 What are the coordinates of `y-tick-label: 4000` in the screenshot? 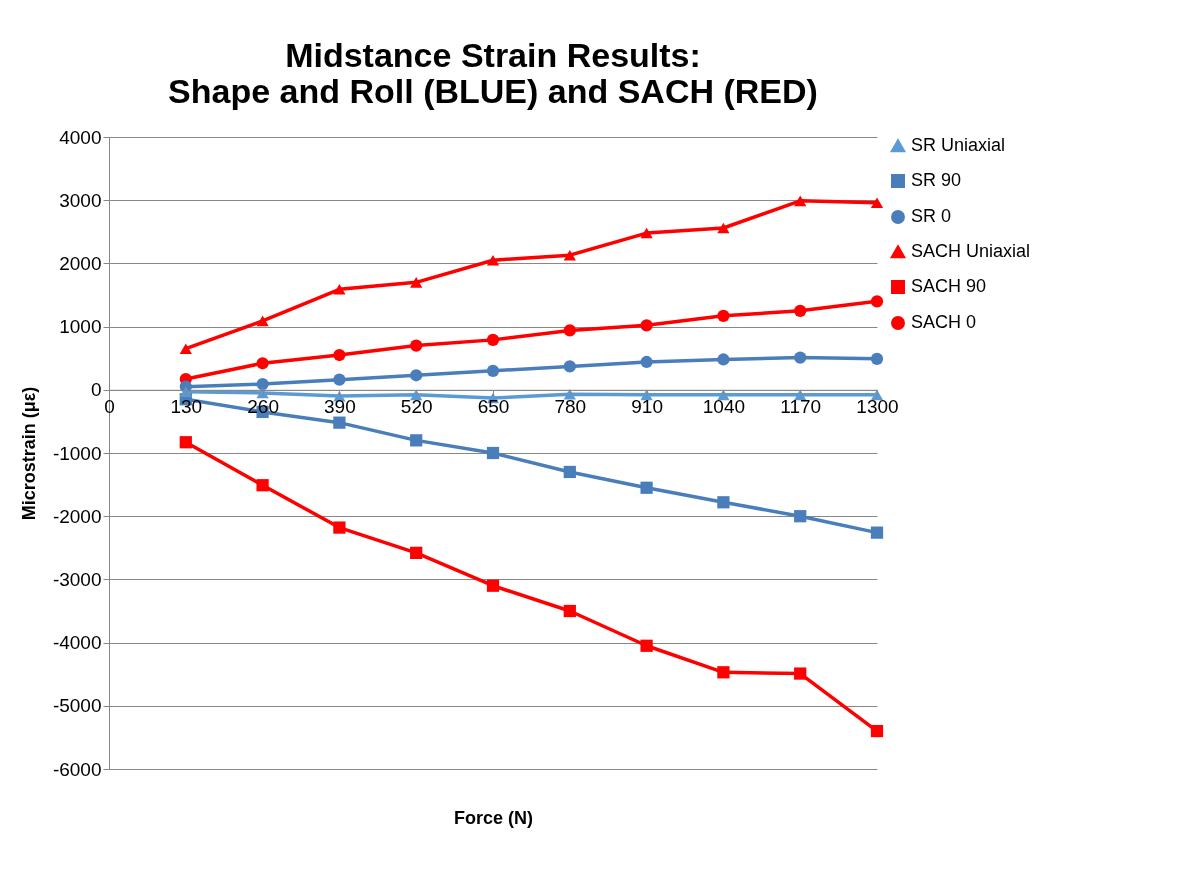 It's located at (80, 137).